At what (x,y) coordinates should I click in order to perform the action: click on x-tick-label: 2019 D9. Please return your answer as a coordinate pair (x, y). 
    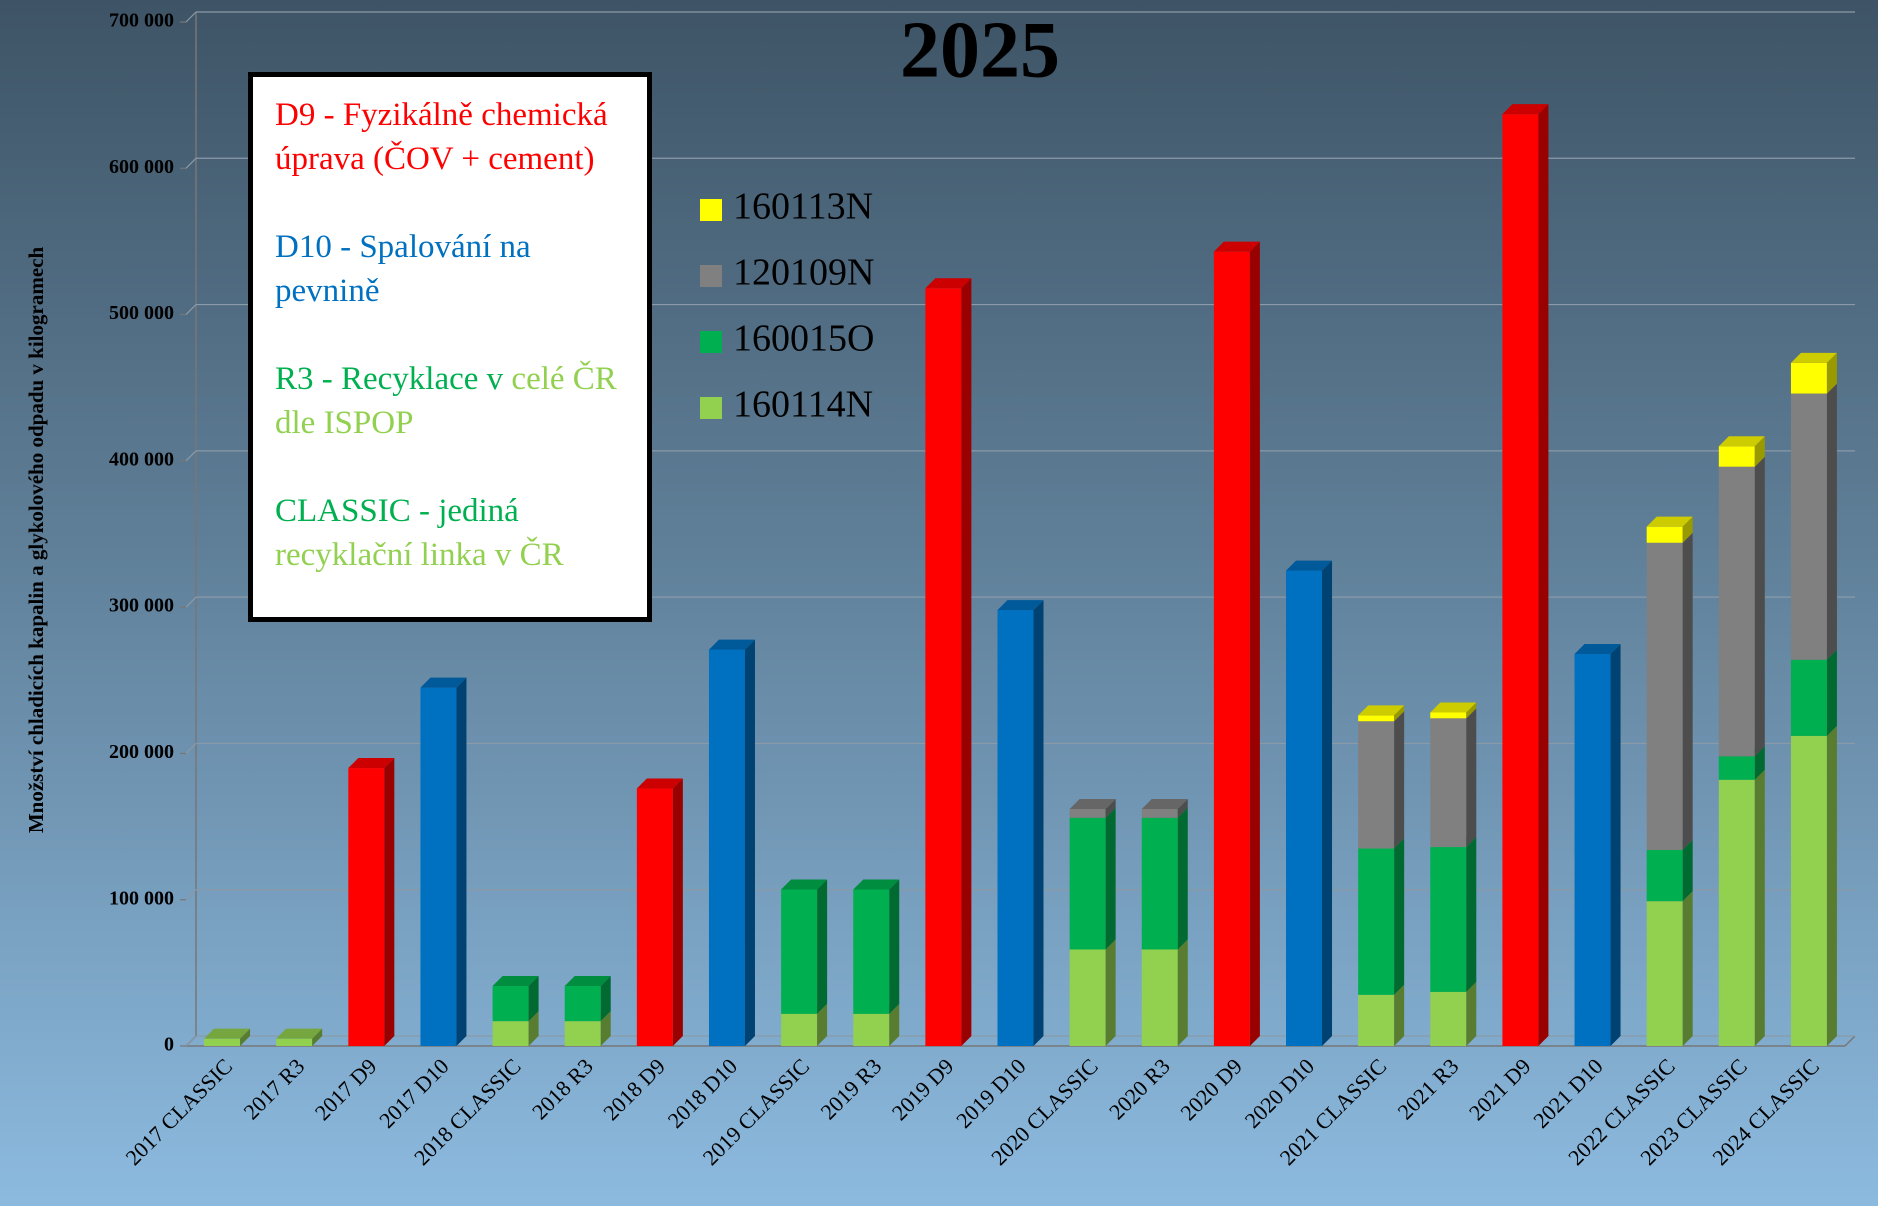
    Looking at the image, I should click on (923, 1089).